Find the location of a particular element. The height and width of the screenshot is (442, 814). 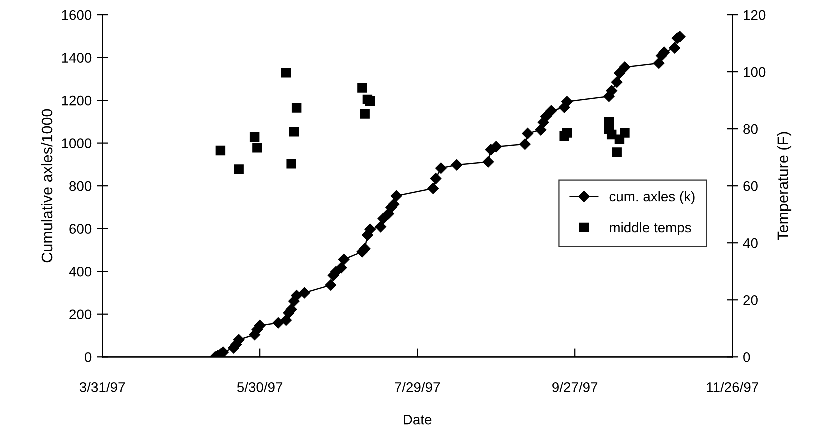

y-tick-label: 800 is located at coordinates (81, 186).